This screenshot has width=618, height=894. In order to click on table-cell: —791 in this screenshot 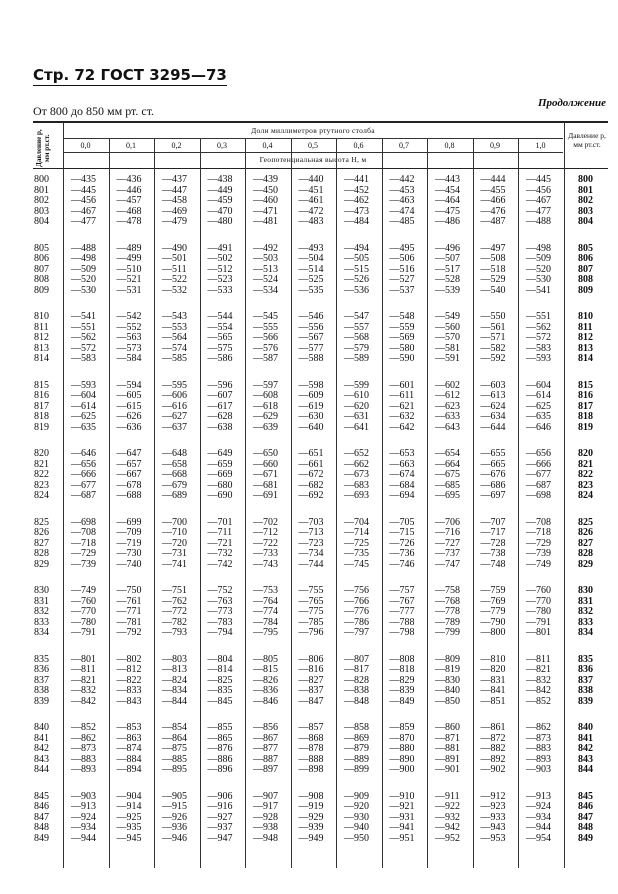, I will do `click(538, 622)`.